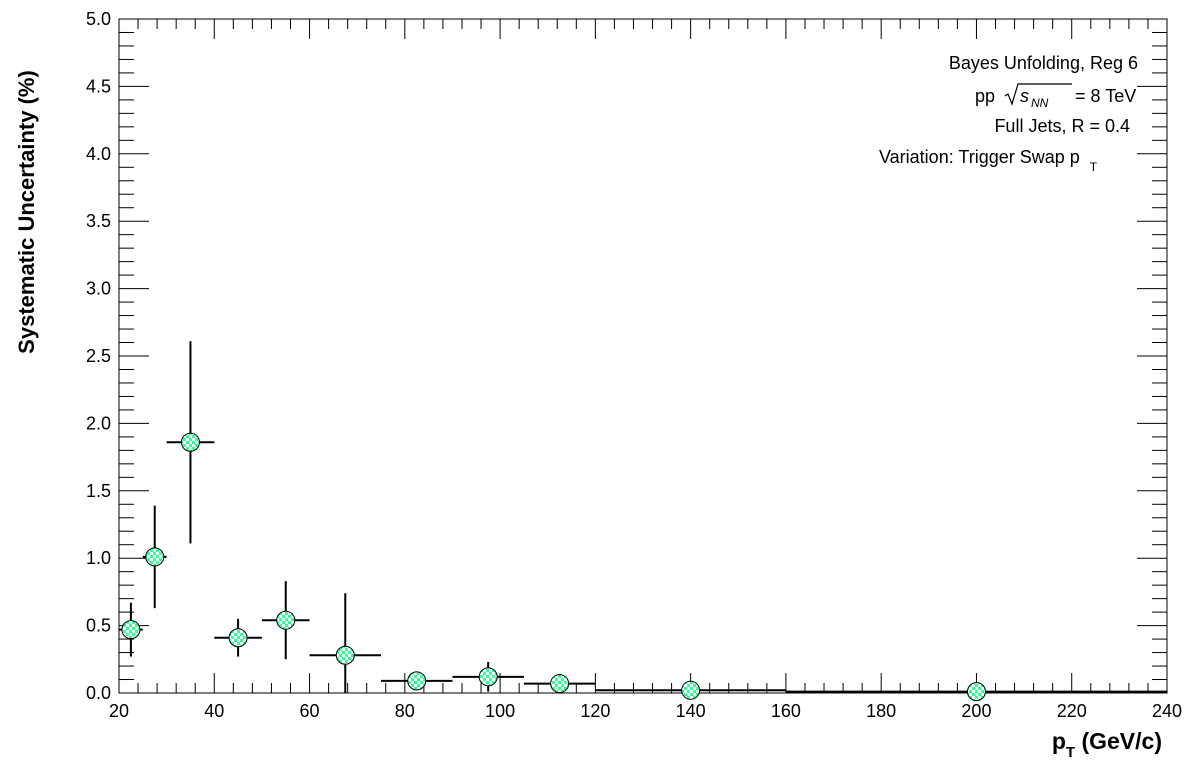  What do you see at coordinates (1070, 752) in the screenshot?
I see `x-axis-title-sub: T` at bounding box center [1070, 752].